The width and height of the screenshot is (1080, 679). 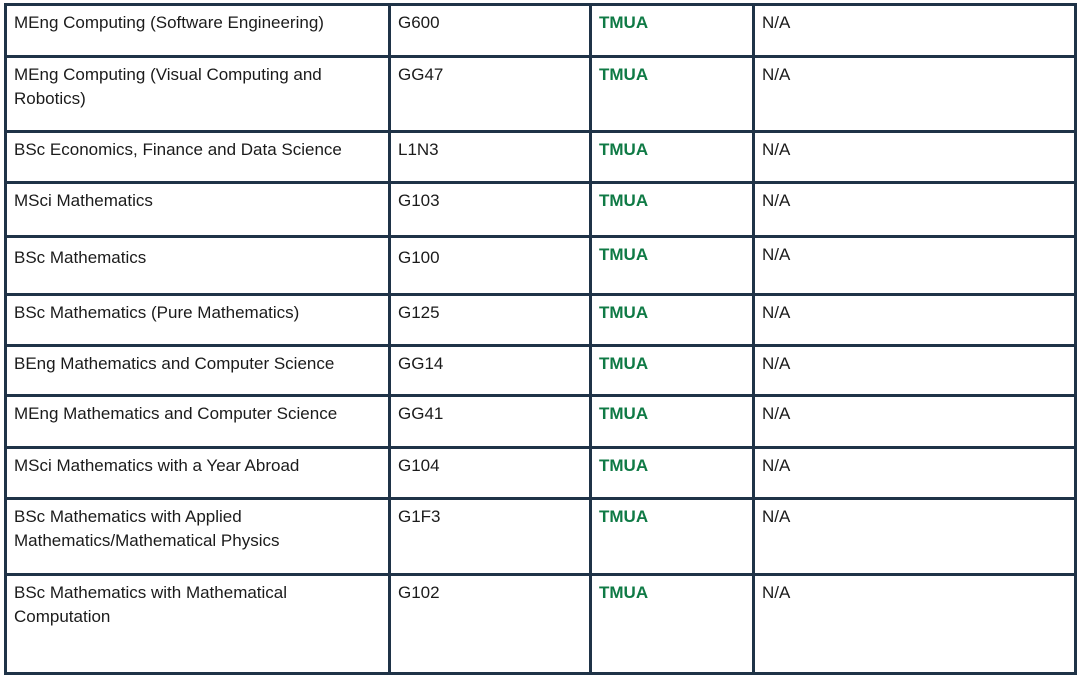 I want to click on ucas-code-cell: G125, so click(x=490, y=320).